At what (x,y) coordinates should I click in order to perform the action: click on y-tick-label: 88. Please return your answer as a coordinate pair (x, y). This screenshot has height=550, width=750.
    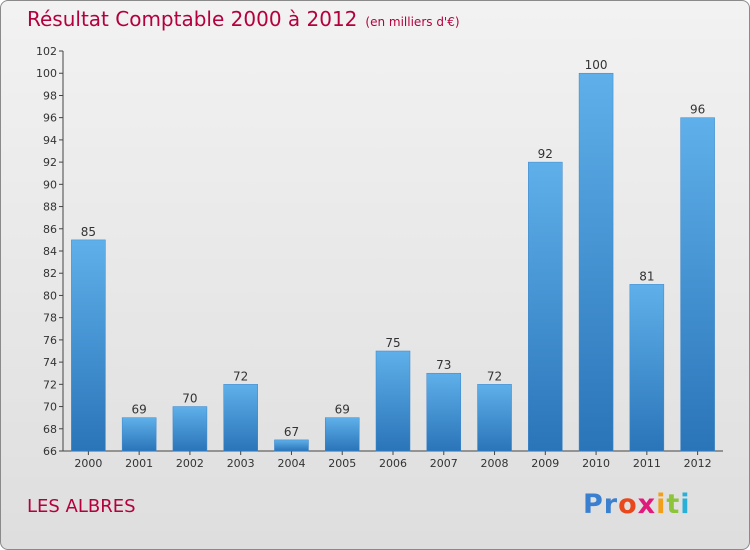
    Looking at the image, I should click on (50, 207).